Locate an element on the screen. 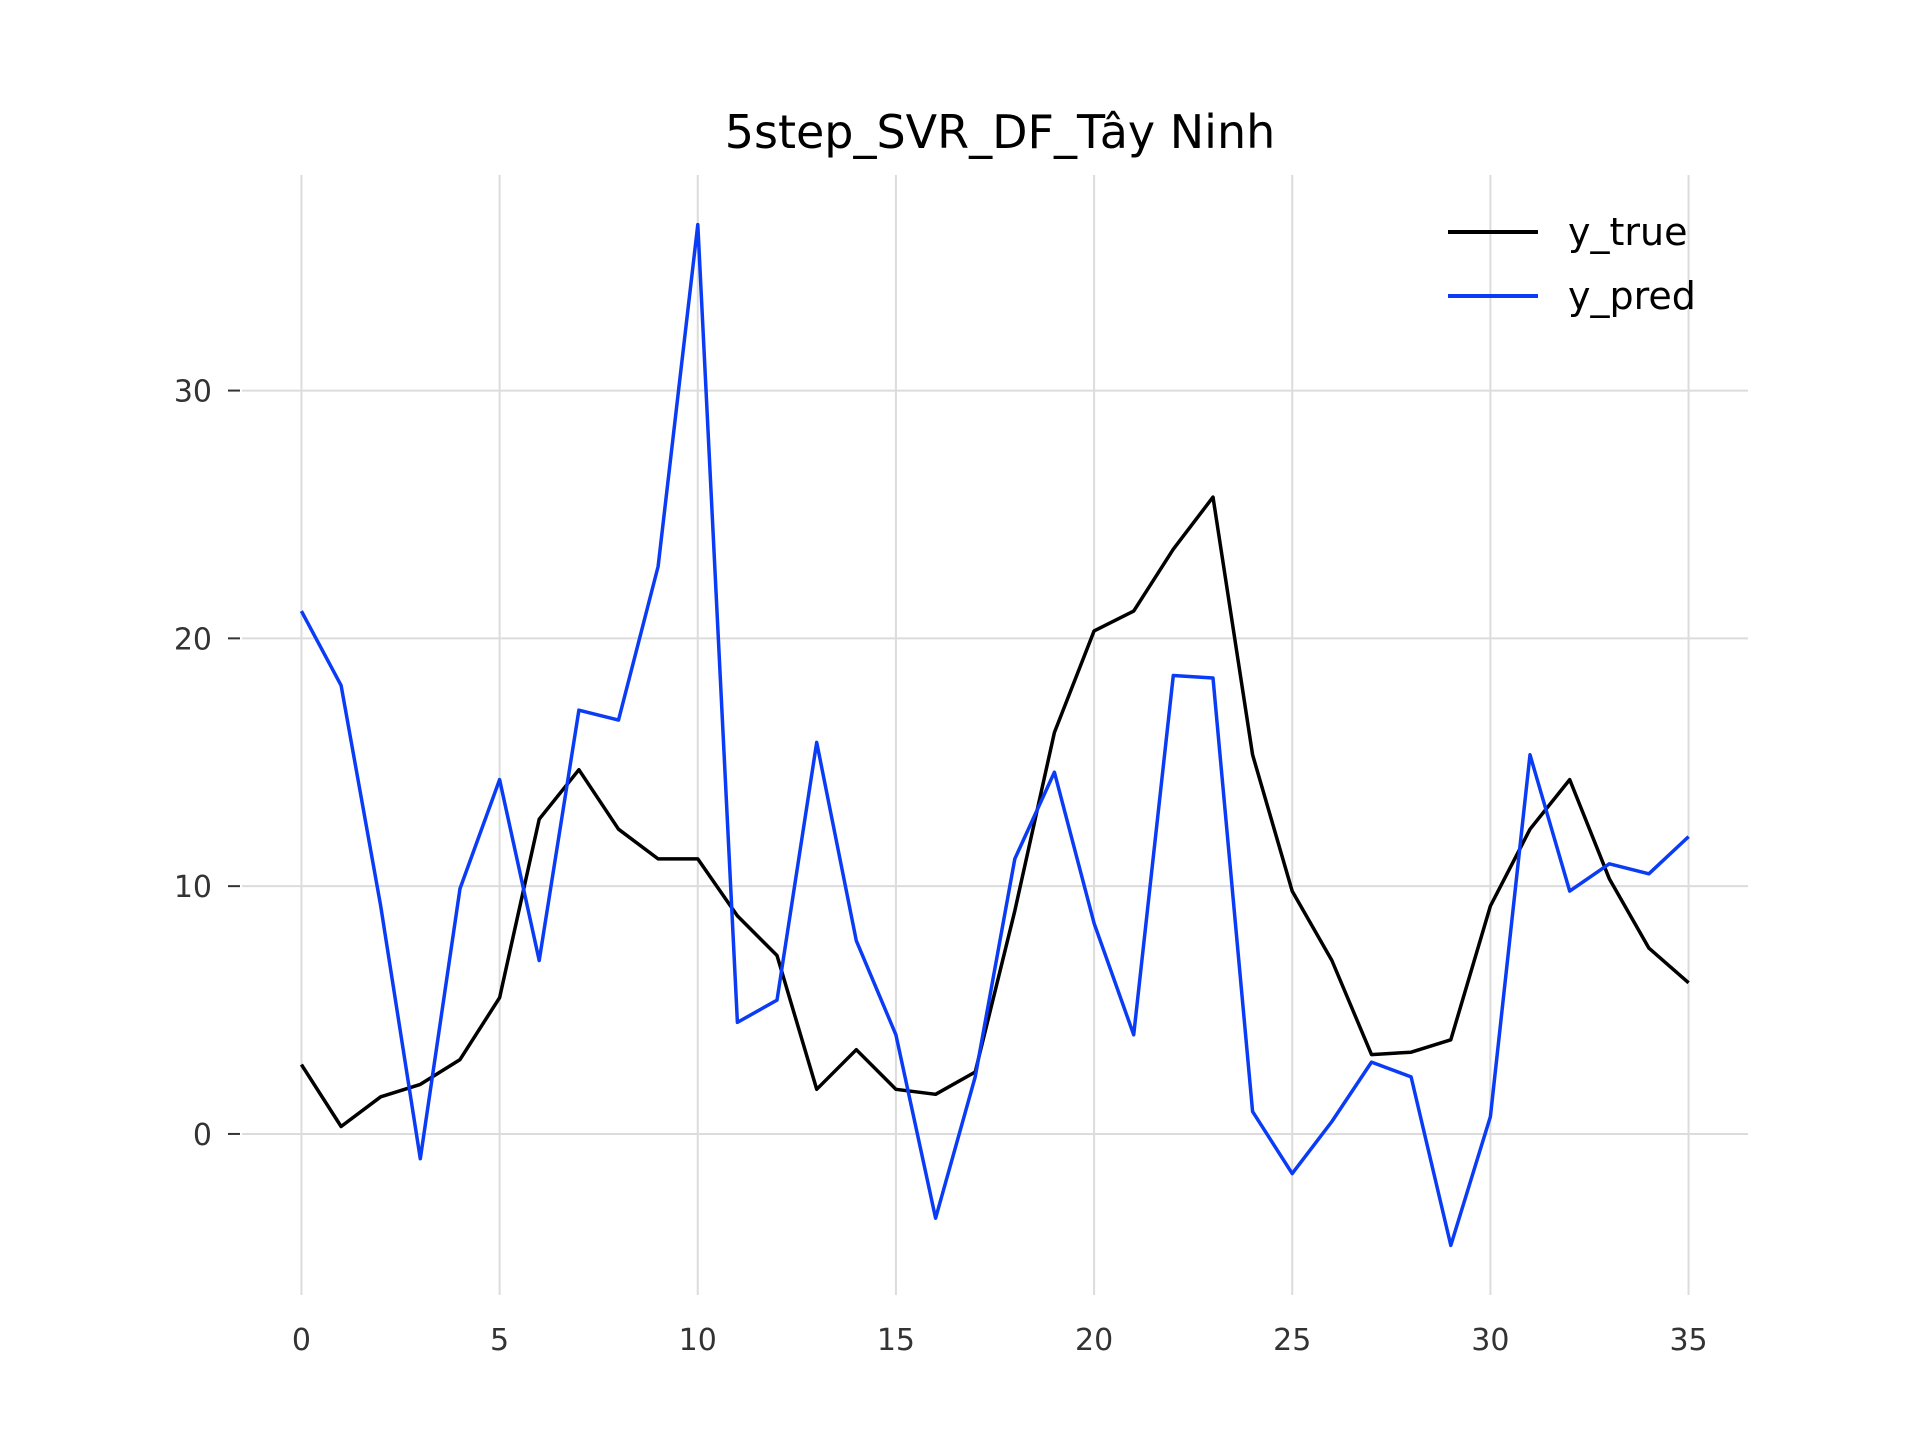  legend-label-y-true: y_true is located at coordinates (1627, 232).